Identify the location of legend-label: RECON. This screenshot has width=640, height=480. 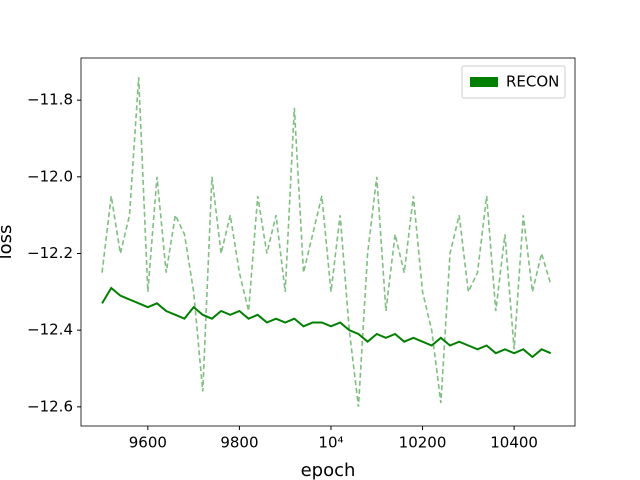
(532, 82).